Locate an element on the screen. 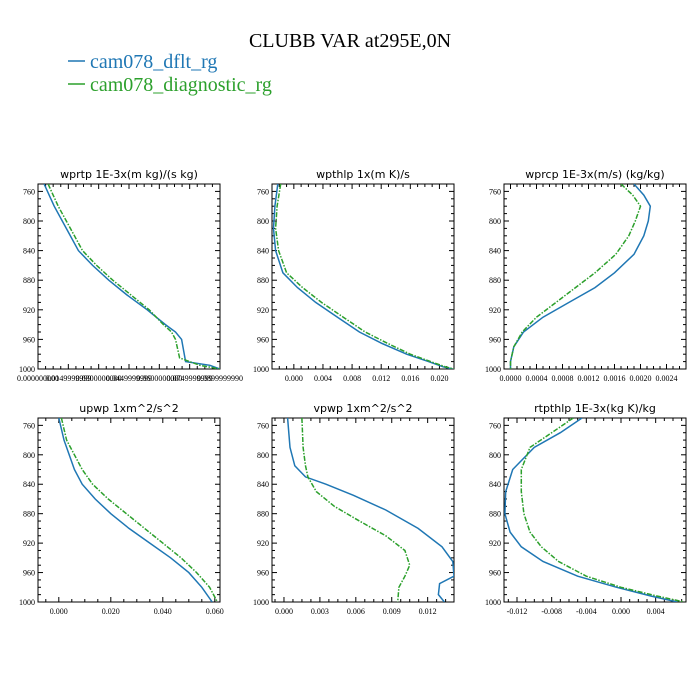  legend-label-diagnostic: cam078_diagnostic_rg is located at coordinates (181, 85).